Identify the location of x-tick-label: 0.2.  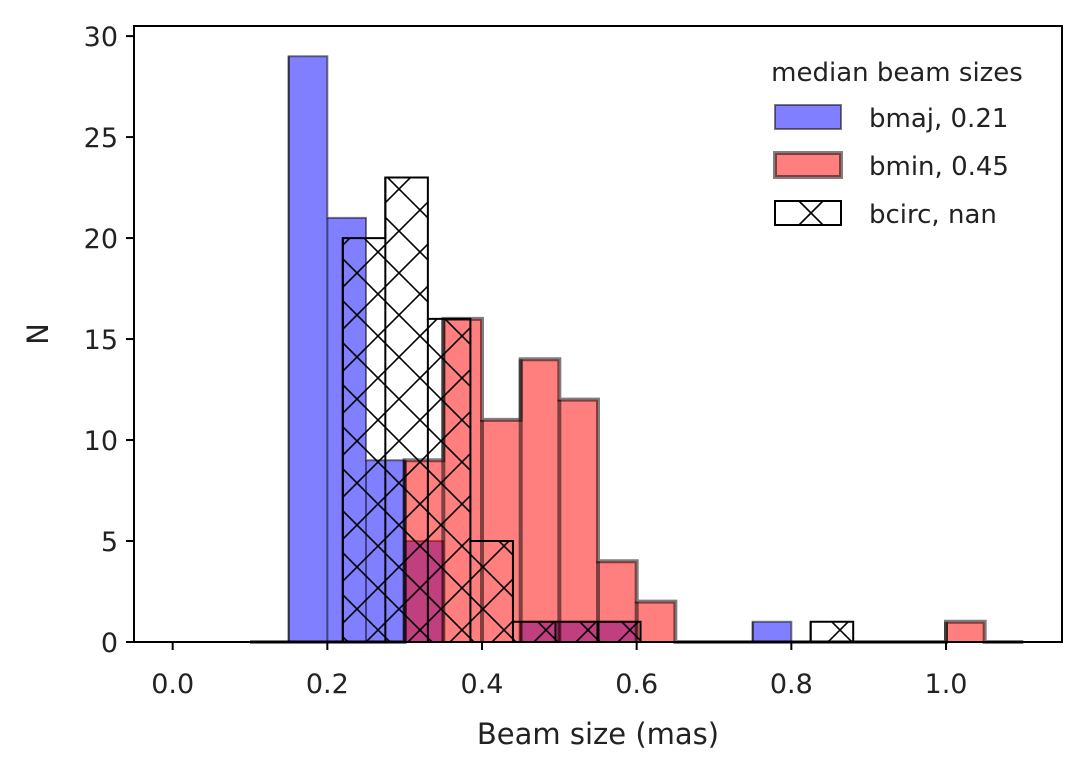
(327, 684).